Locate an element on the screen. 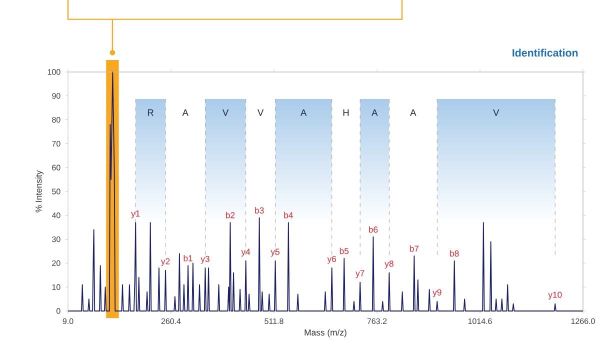 The height and width of the screenshot is (346, 600). annotation: y5 is located at coordinates (275, 252).